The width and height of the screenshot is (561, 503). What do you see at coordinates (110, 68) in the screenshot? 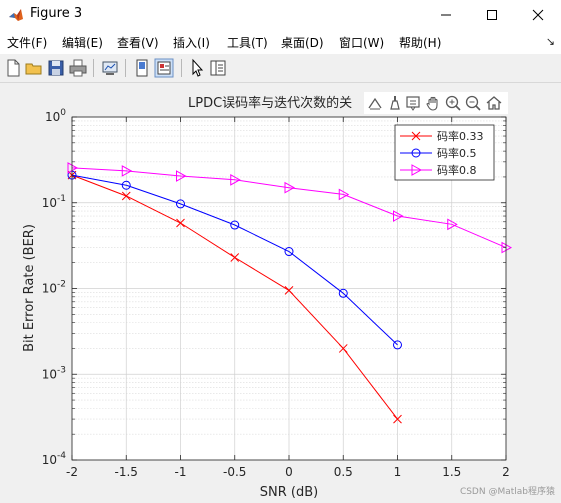
I see `link-plot-icon` at bounding box center [110, 68].